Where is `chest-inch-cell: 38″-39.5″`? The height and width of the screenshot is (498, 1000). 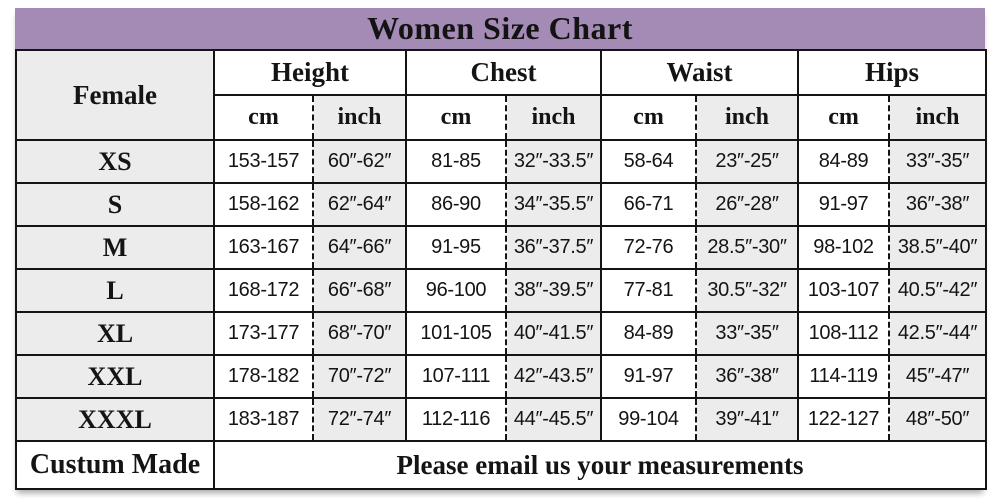
chest-inch-cell: 38″-39.5″ is located at coordinates (553, 290).